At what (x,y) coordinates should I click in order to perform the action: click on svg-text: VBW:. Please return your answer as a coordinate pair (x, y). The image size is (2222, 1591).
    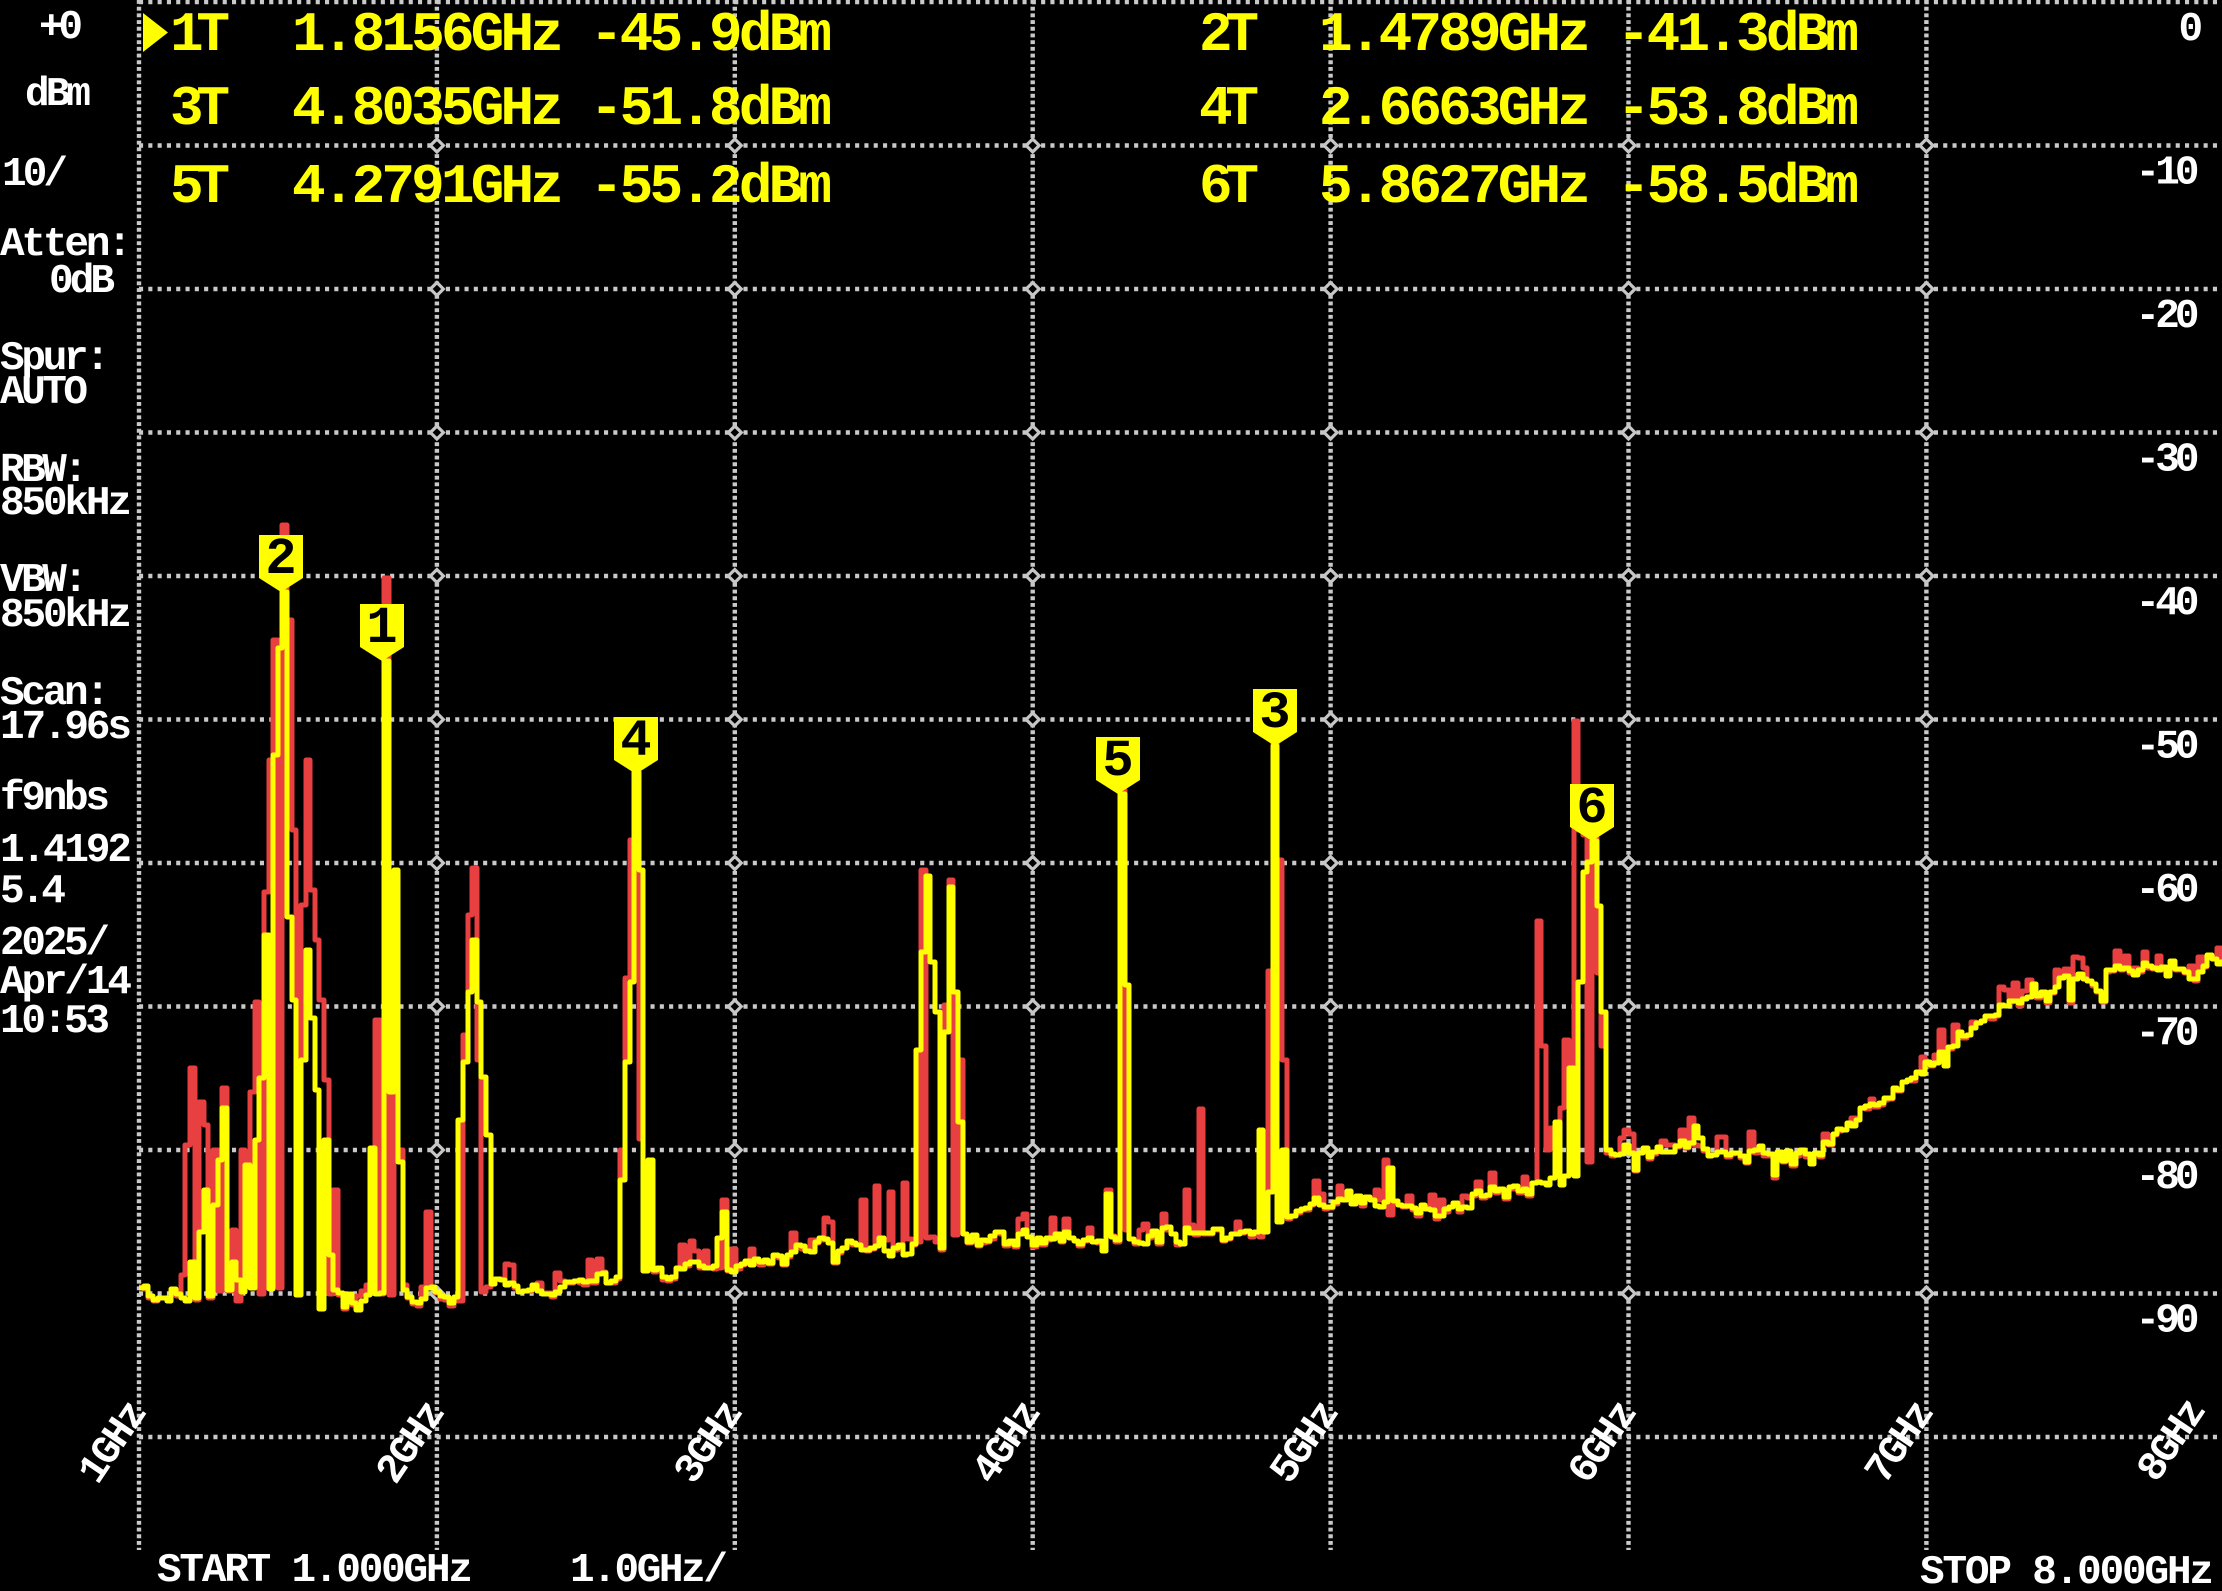
    Looking at the image, I should click on (44, 581).